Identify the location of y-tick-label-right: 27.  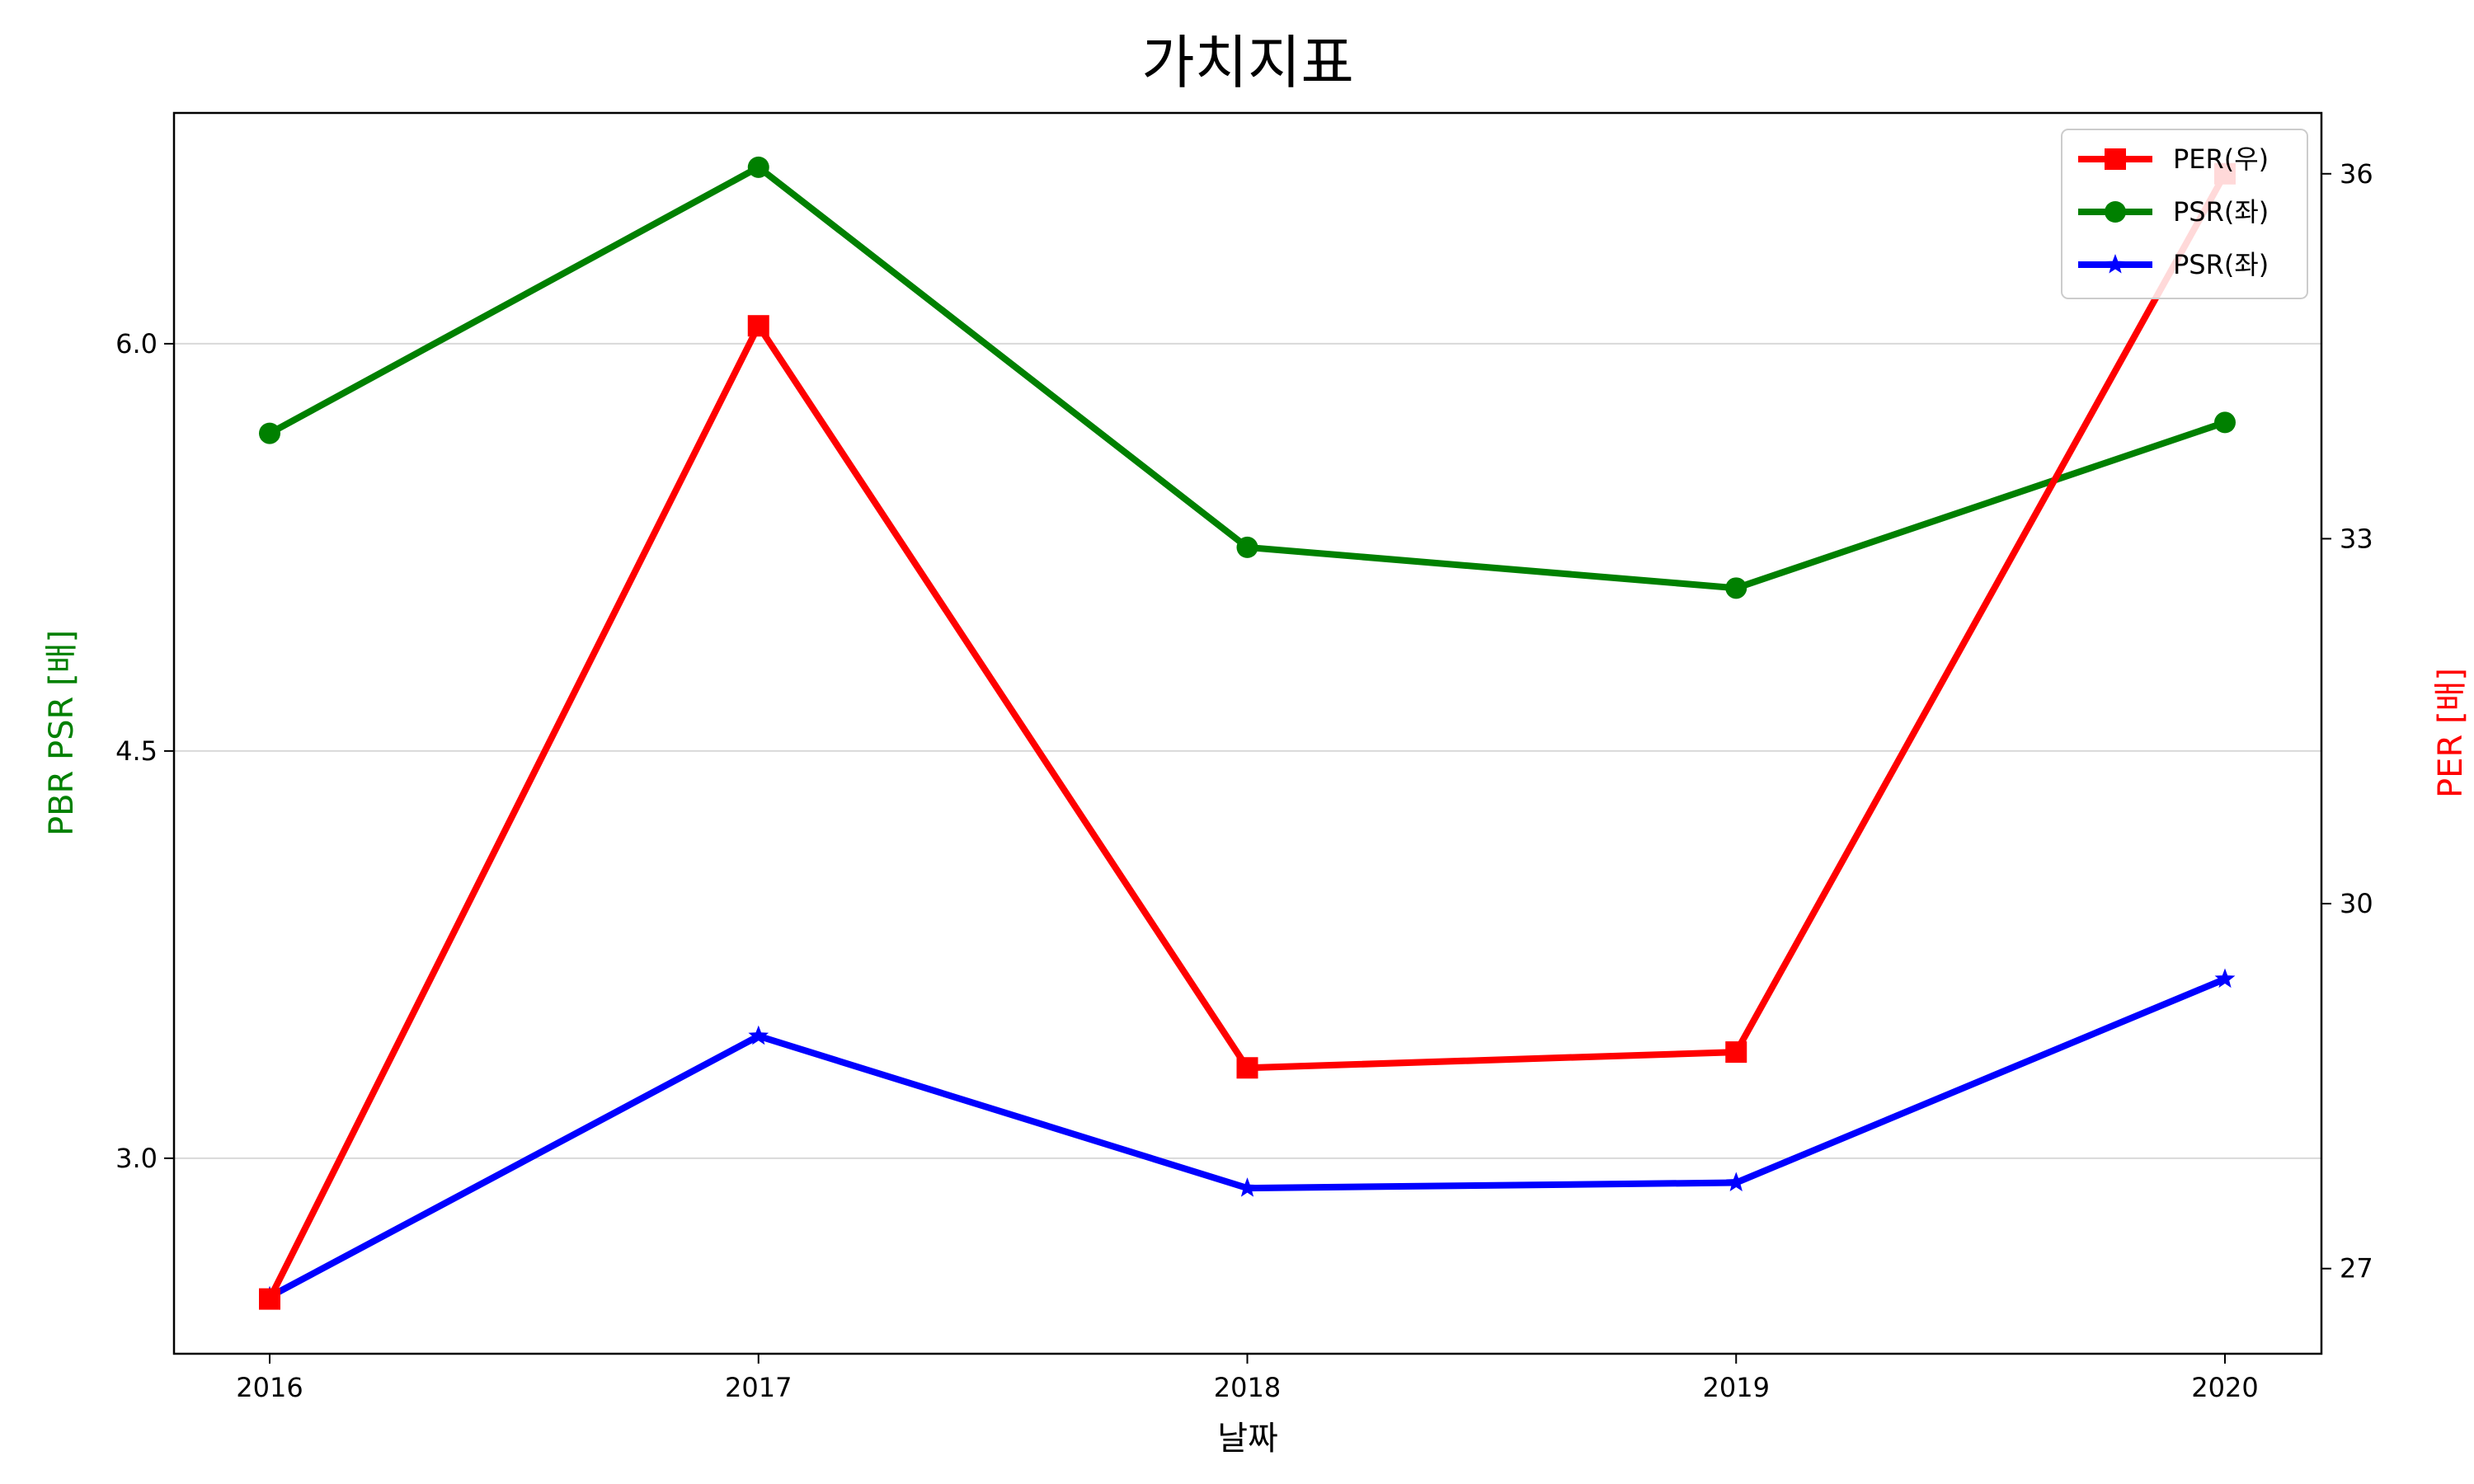
(2356, 1268).